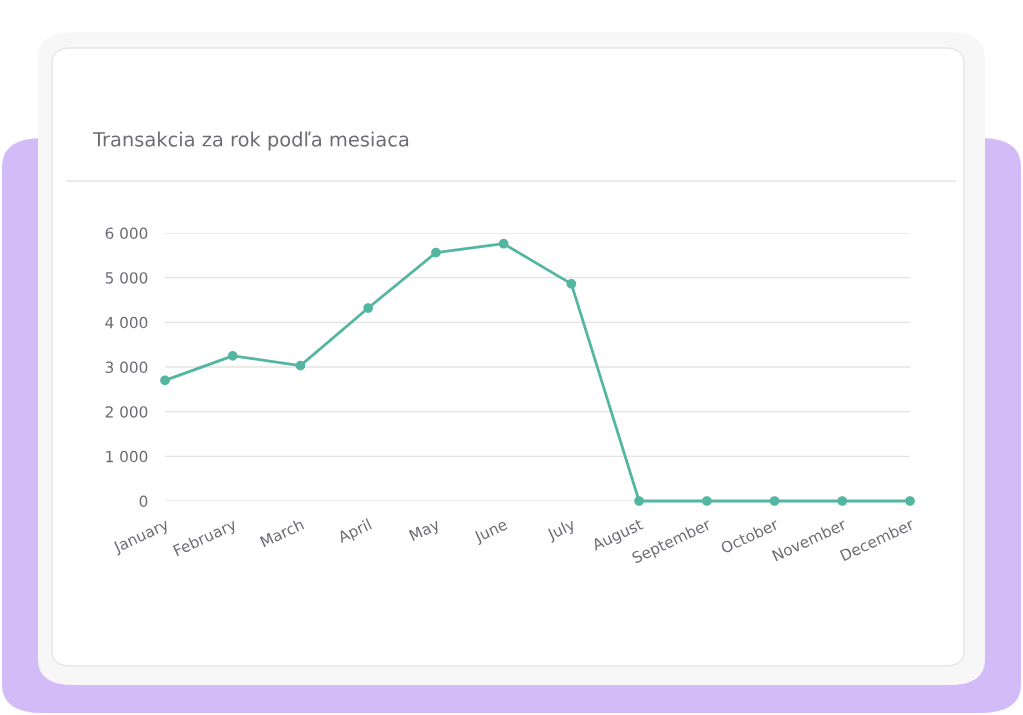  Describe the element at coordinates (143, 501) in the screenshot. I see `y-tick-label: 0` at that location.